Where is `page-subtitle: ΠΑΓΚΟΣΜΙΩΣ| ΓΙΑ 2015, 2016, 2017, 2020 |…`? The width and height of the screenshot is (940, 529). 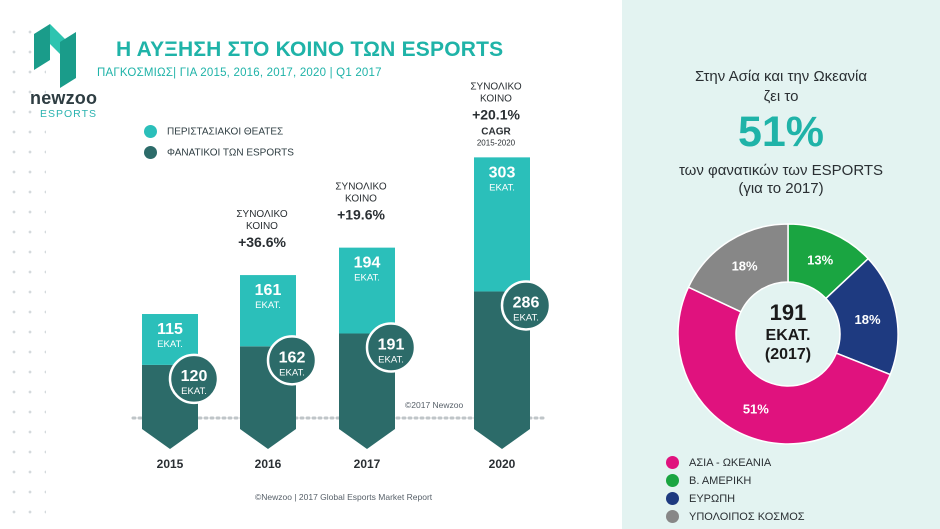 page-subtitle: ΠΑΓΚΟΣΜΙΩΣ| ΓΙΑ 2015, 2016, 2017, 2020 |… is located at coordinates (239, 73).